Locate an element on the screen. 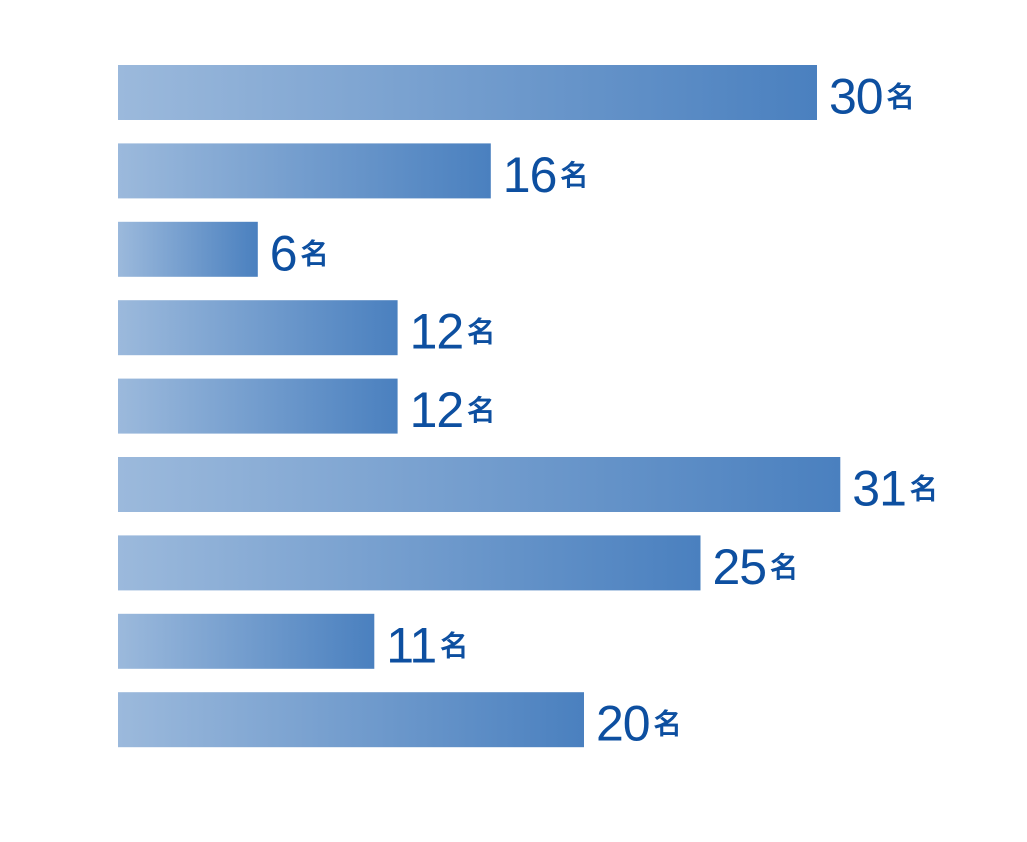 This screenshot has width=1027, height=842. value-label: 11 名 is located at coordinates (427, 645).